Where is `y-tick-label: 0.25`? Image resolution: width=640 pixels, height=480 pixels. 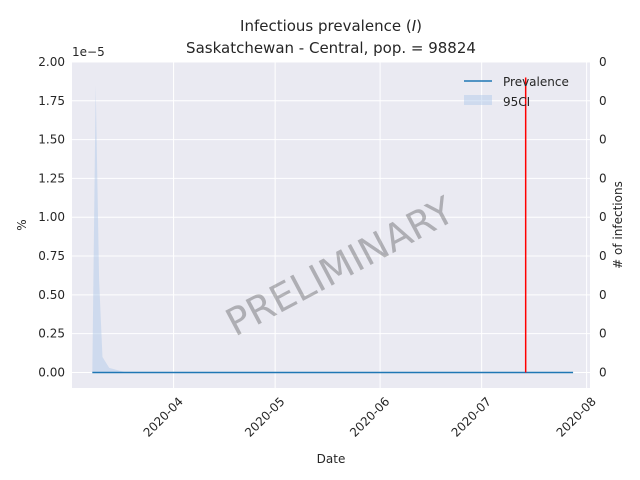 y-tick-label: 0.25 is located at coordinates (51, 334).